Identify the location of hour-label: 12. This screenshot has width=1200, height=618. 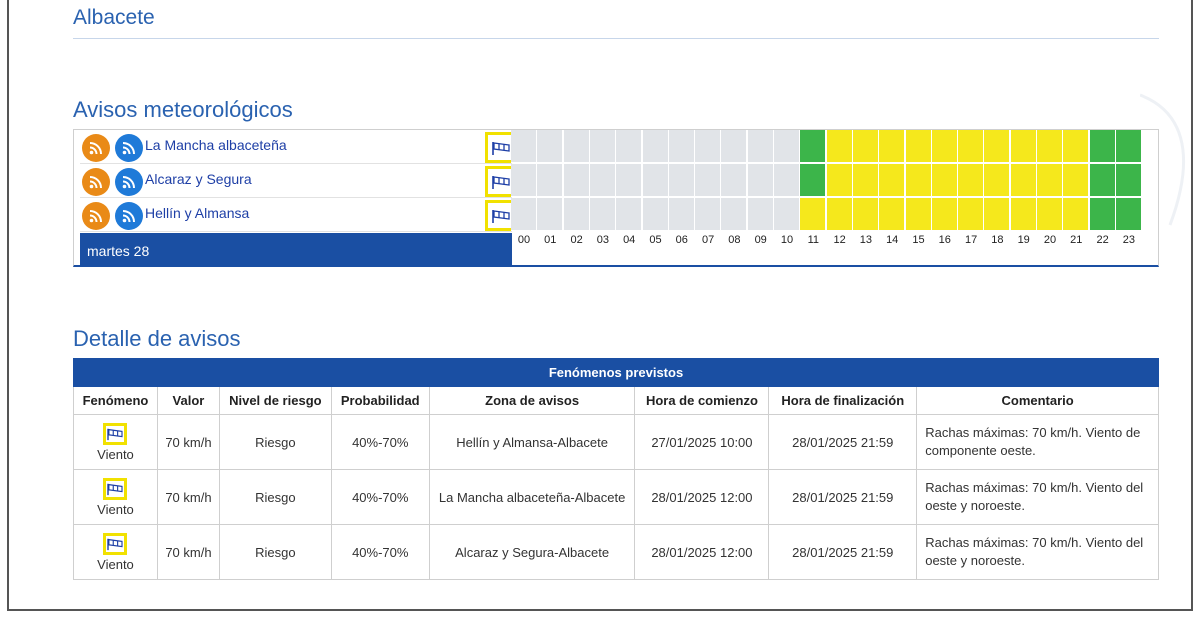
(839, 240).